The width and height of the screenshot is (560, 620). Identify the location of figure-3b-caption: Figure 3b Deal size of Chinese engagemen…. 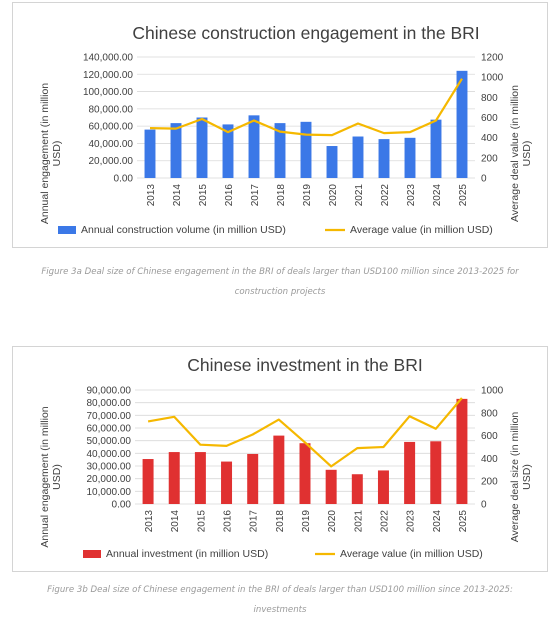
(280, 600).